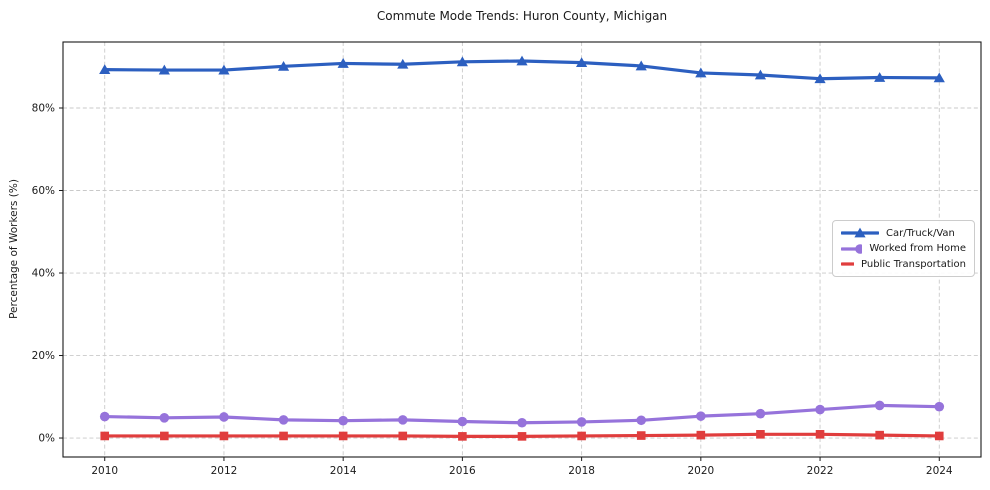  I want to click on legend-item-car-truck-van: Car/Truck/Van, so click(903, 233).